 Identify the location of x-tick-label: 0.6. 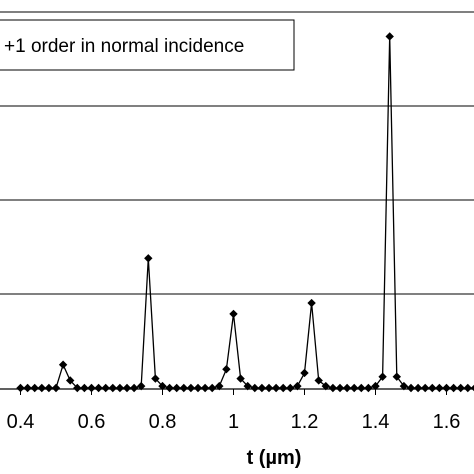
(92, 422).